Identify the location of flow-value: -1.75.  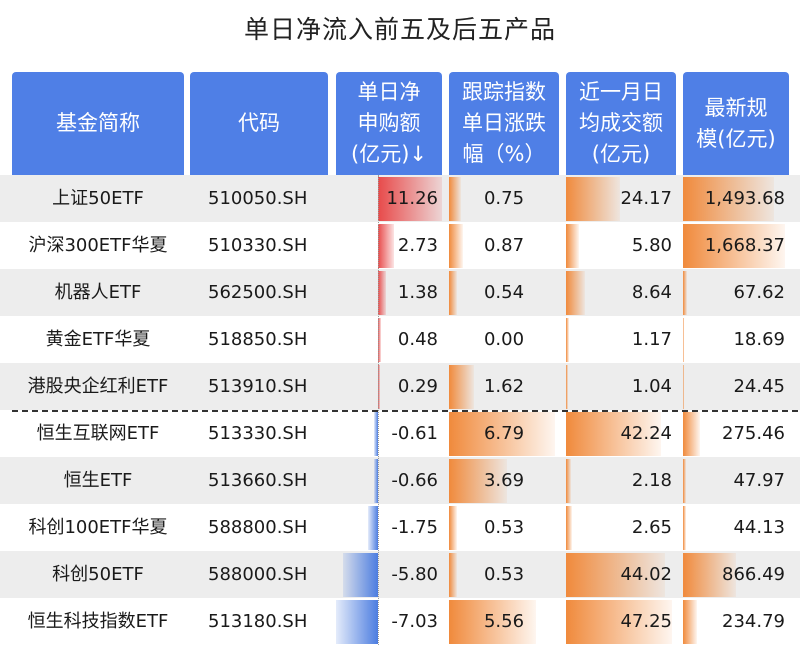
(414, 527).